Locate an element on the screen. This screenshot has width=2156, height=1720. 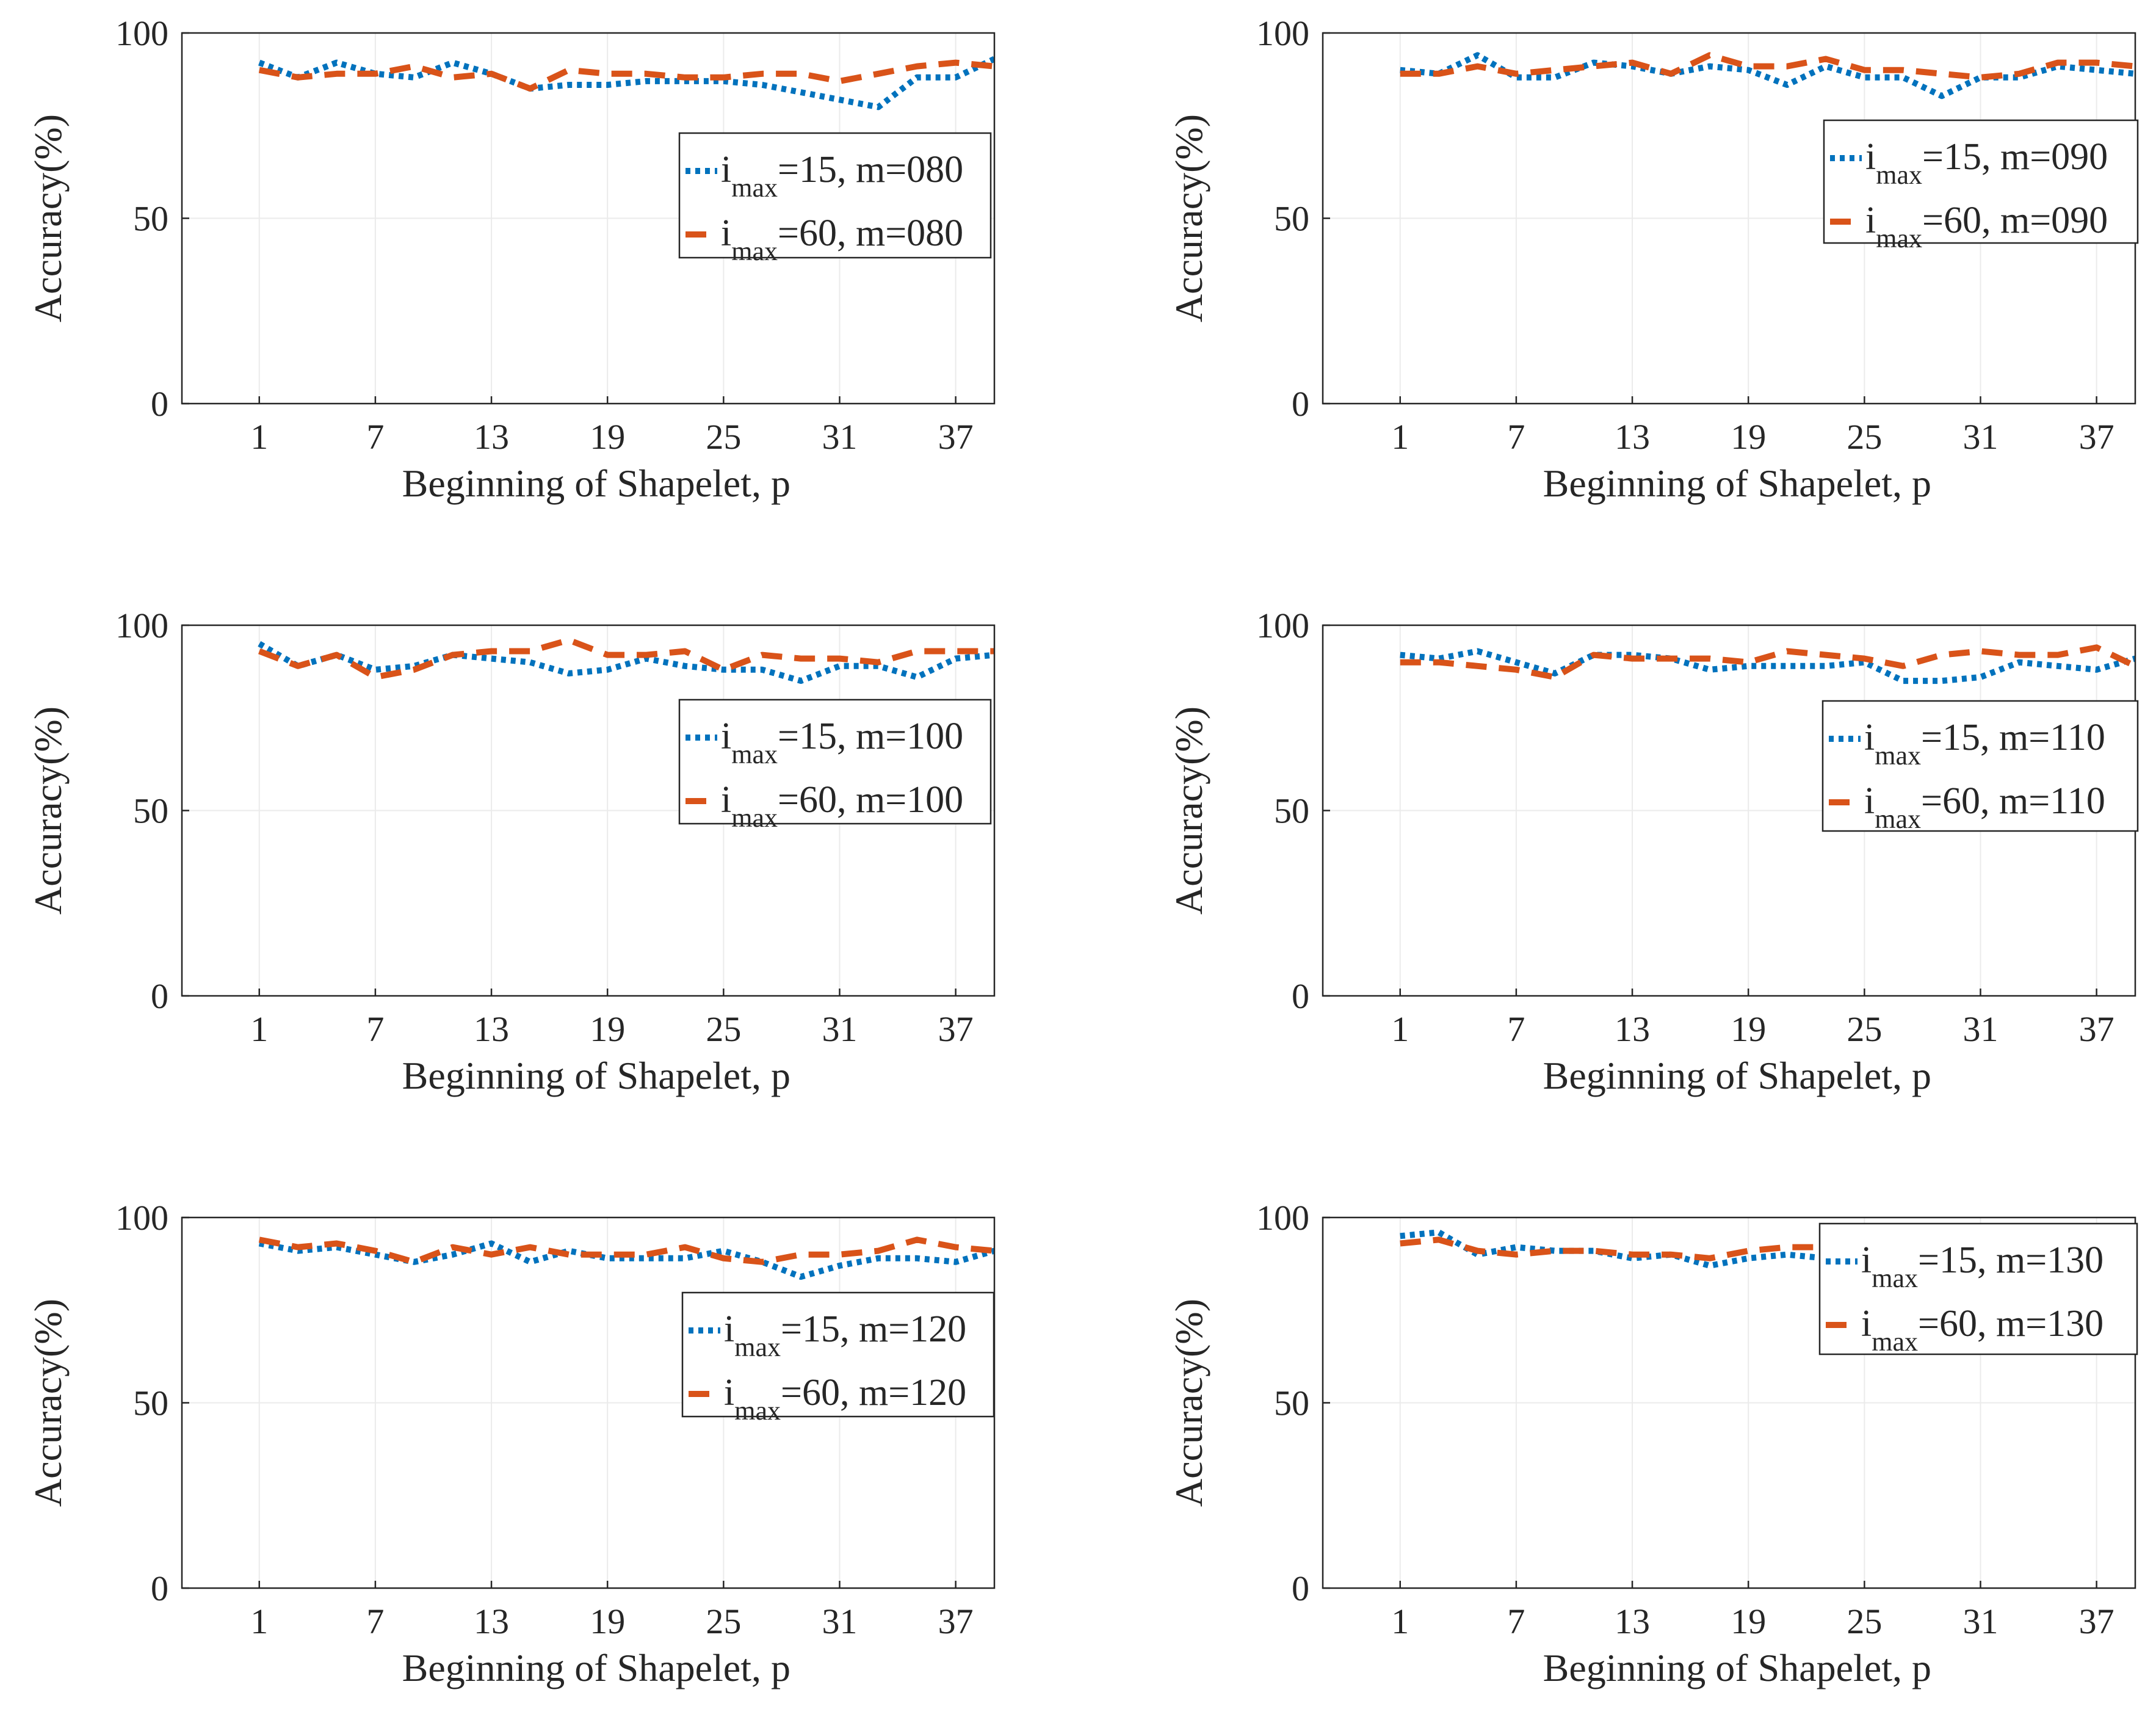
legend-entry-label: imax=15, m=100 is located at coordinates (842, 742).